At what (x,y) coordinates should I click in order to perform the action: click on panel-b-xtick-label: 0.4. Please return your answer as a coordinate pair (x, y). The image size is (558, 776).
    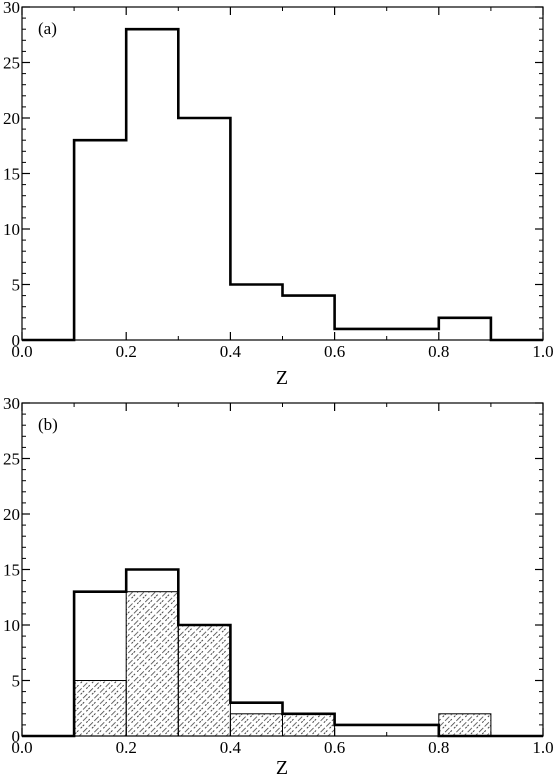
    Looking at the image, I should click on (231, 747).